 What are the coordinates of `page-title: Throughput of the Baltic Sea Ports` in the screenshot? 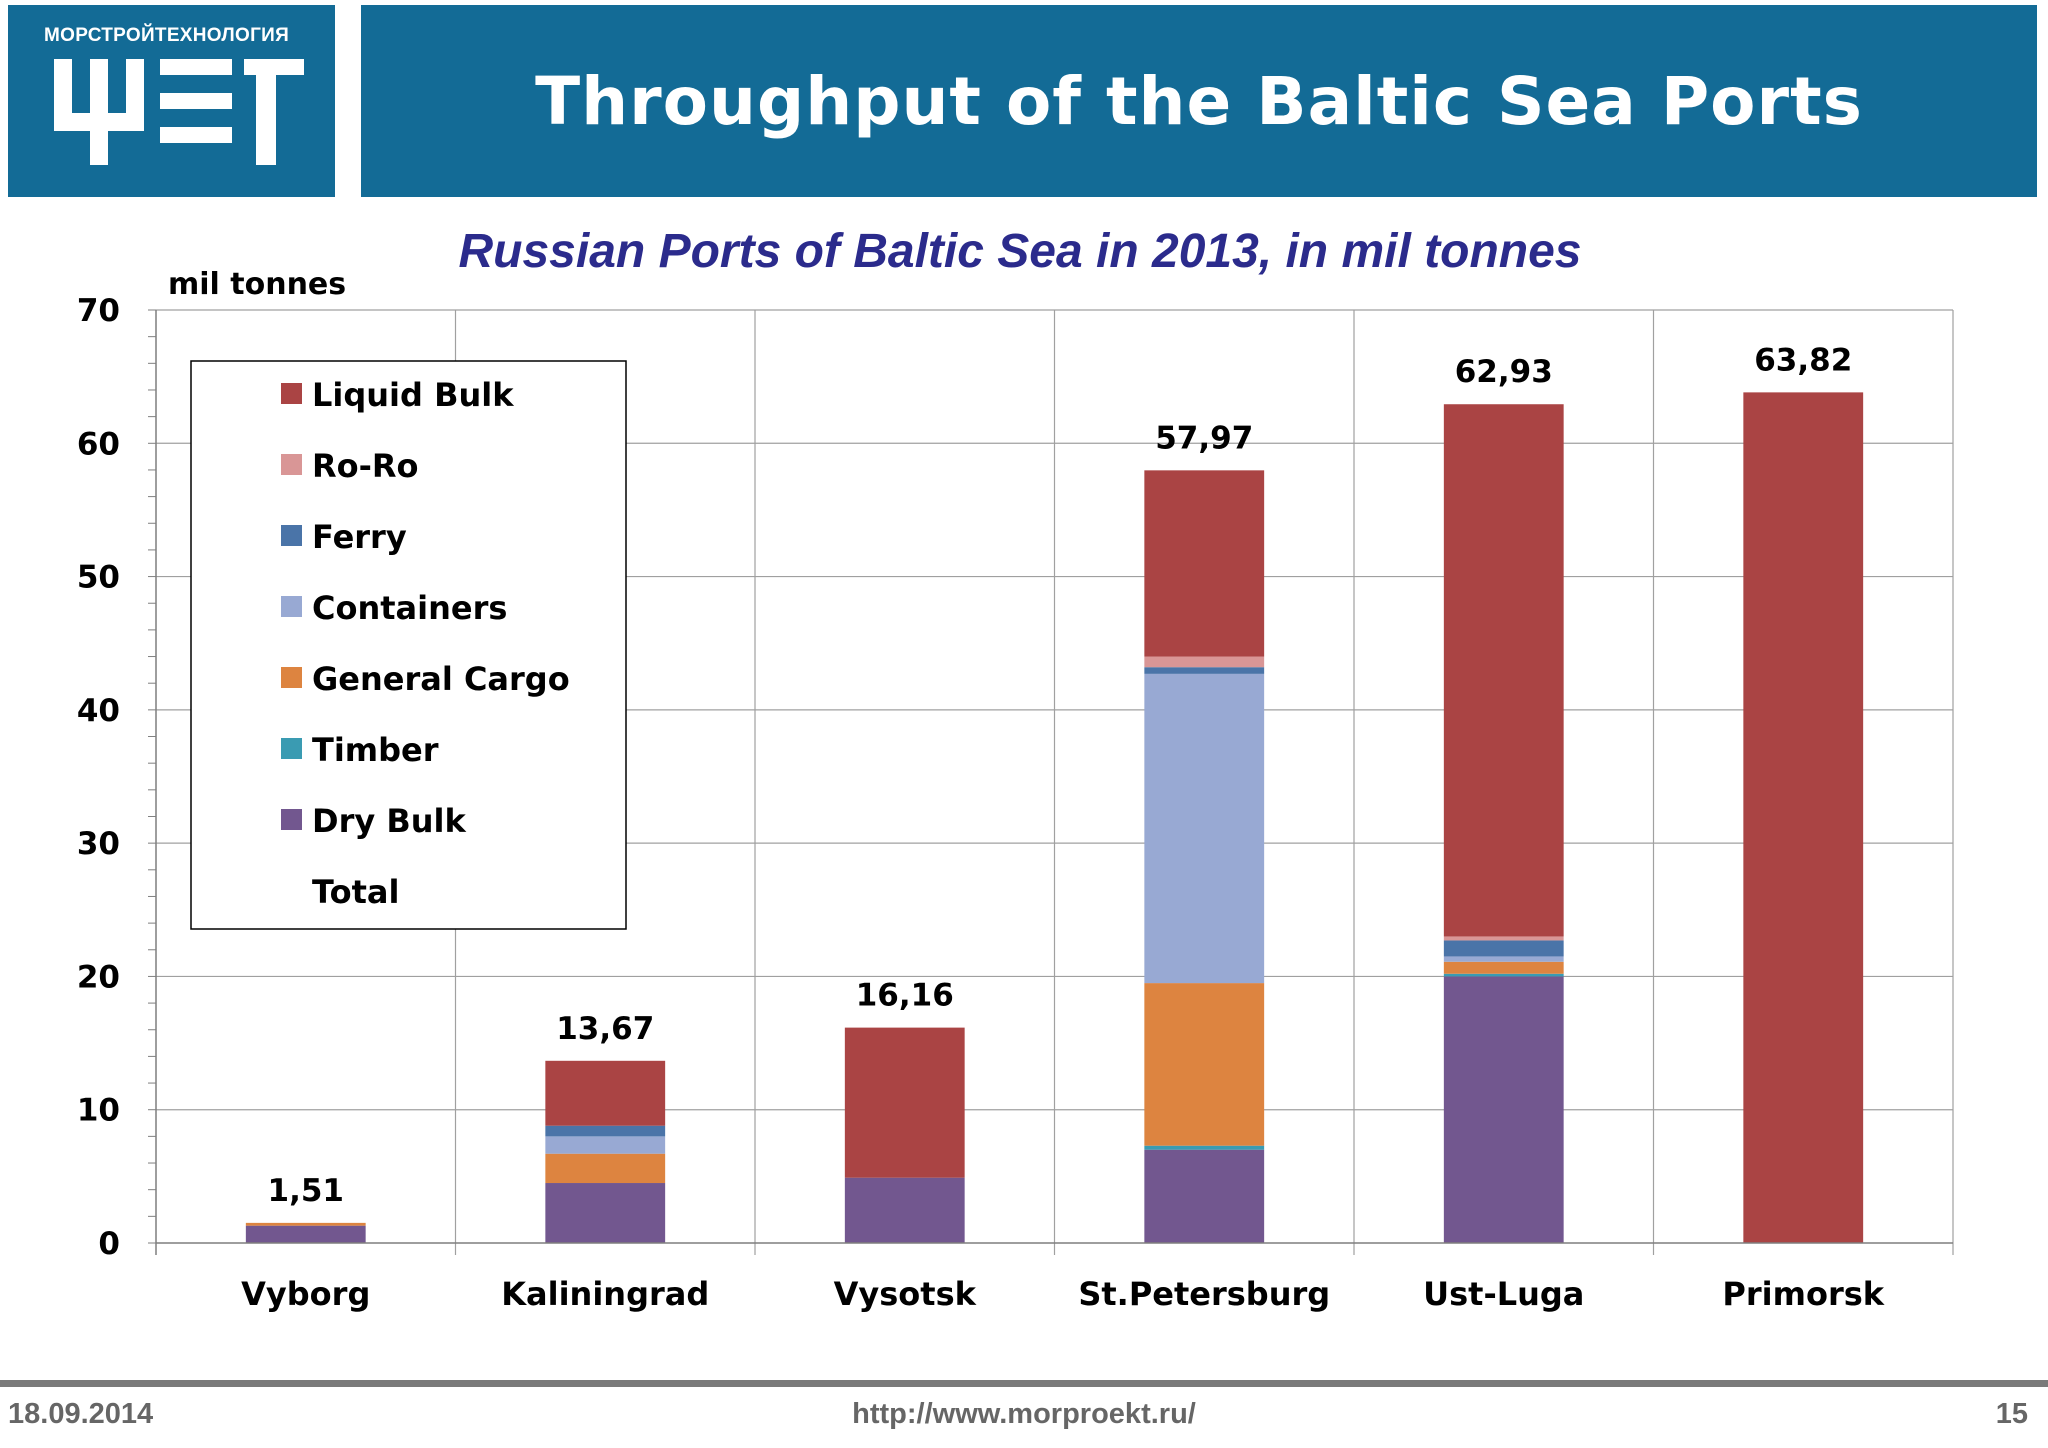 It's located at (1199, 101).